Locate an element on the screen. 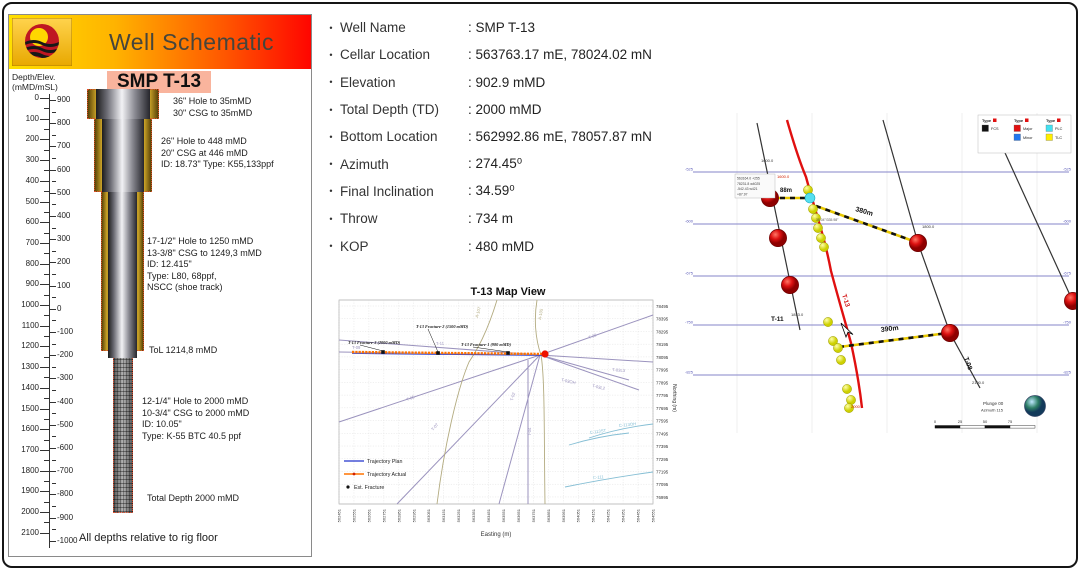 Image resolution: width=1080 pixels, height=570 pixels. map-trace-label: T-07 is located at coordinates (435, 427).